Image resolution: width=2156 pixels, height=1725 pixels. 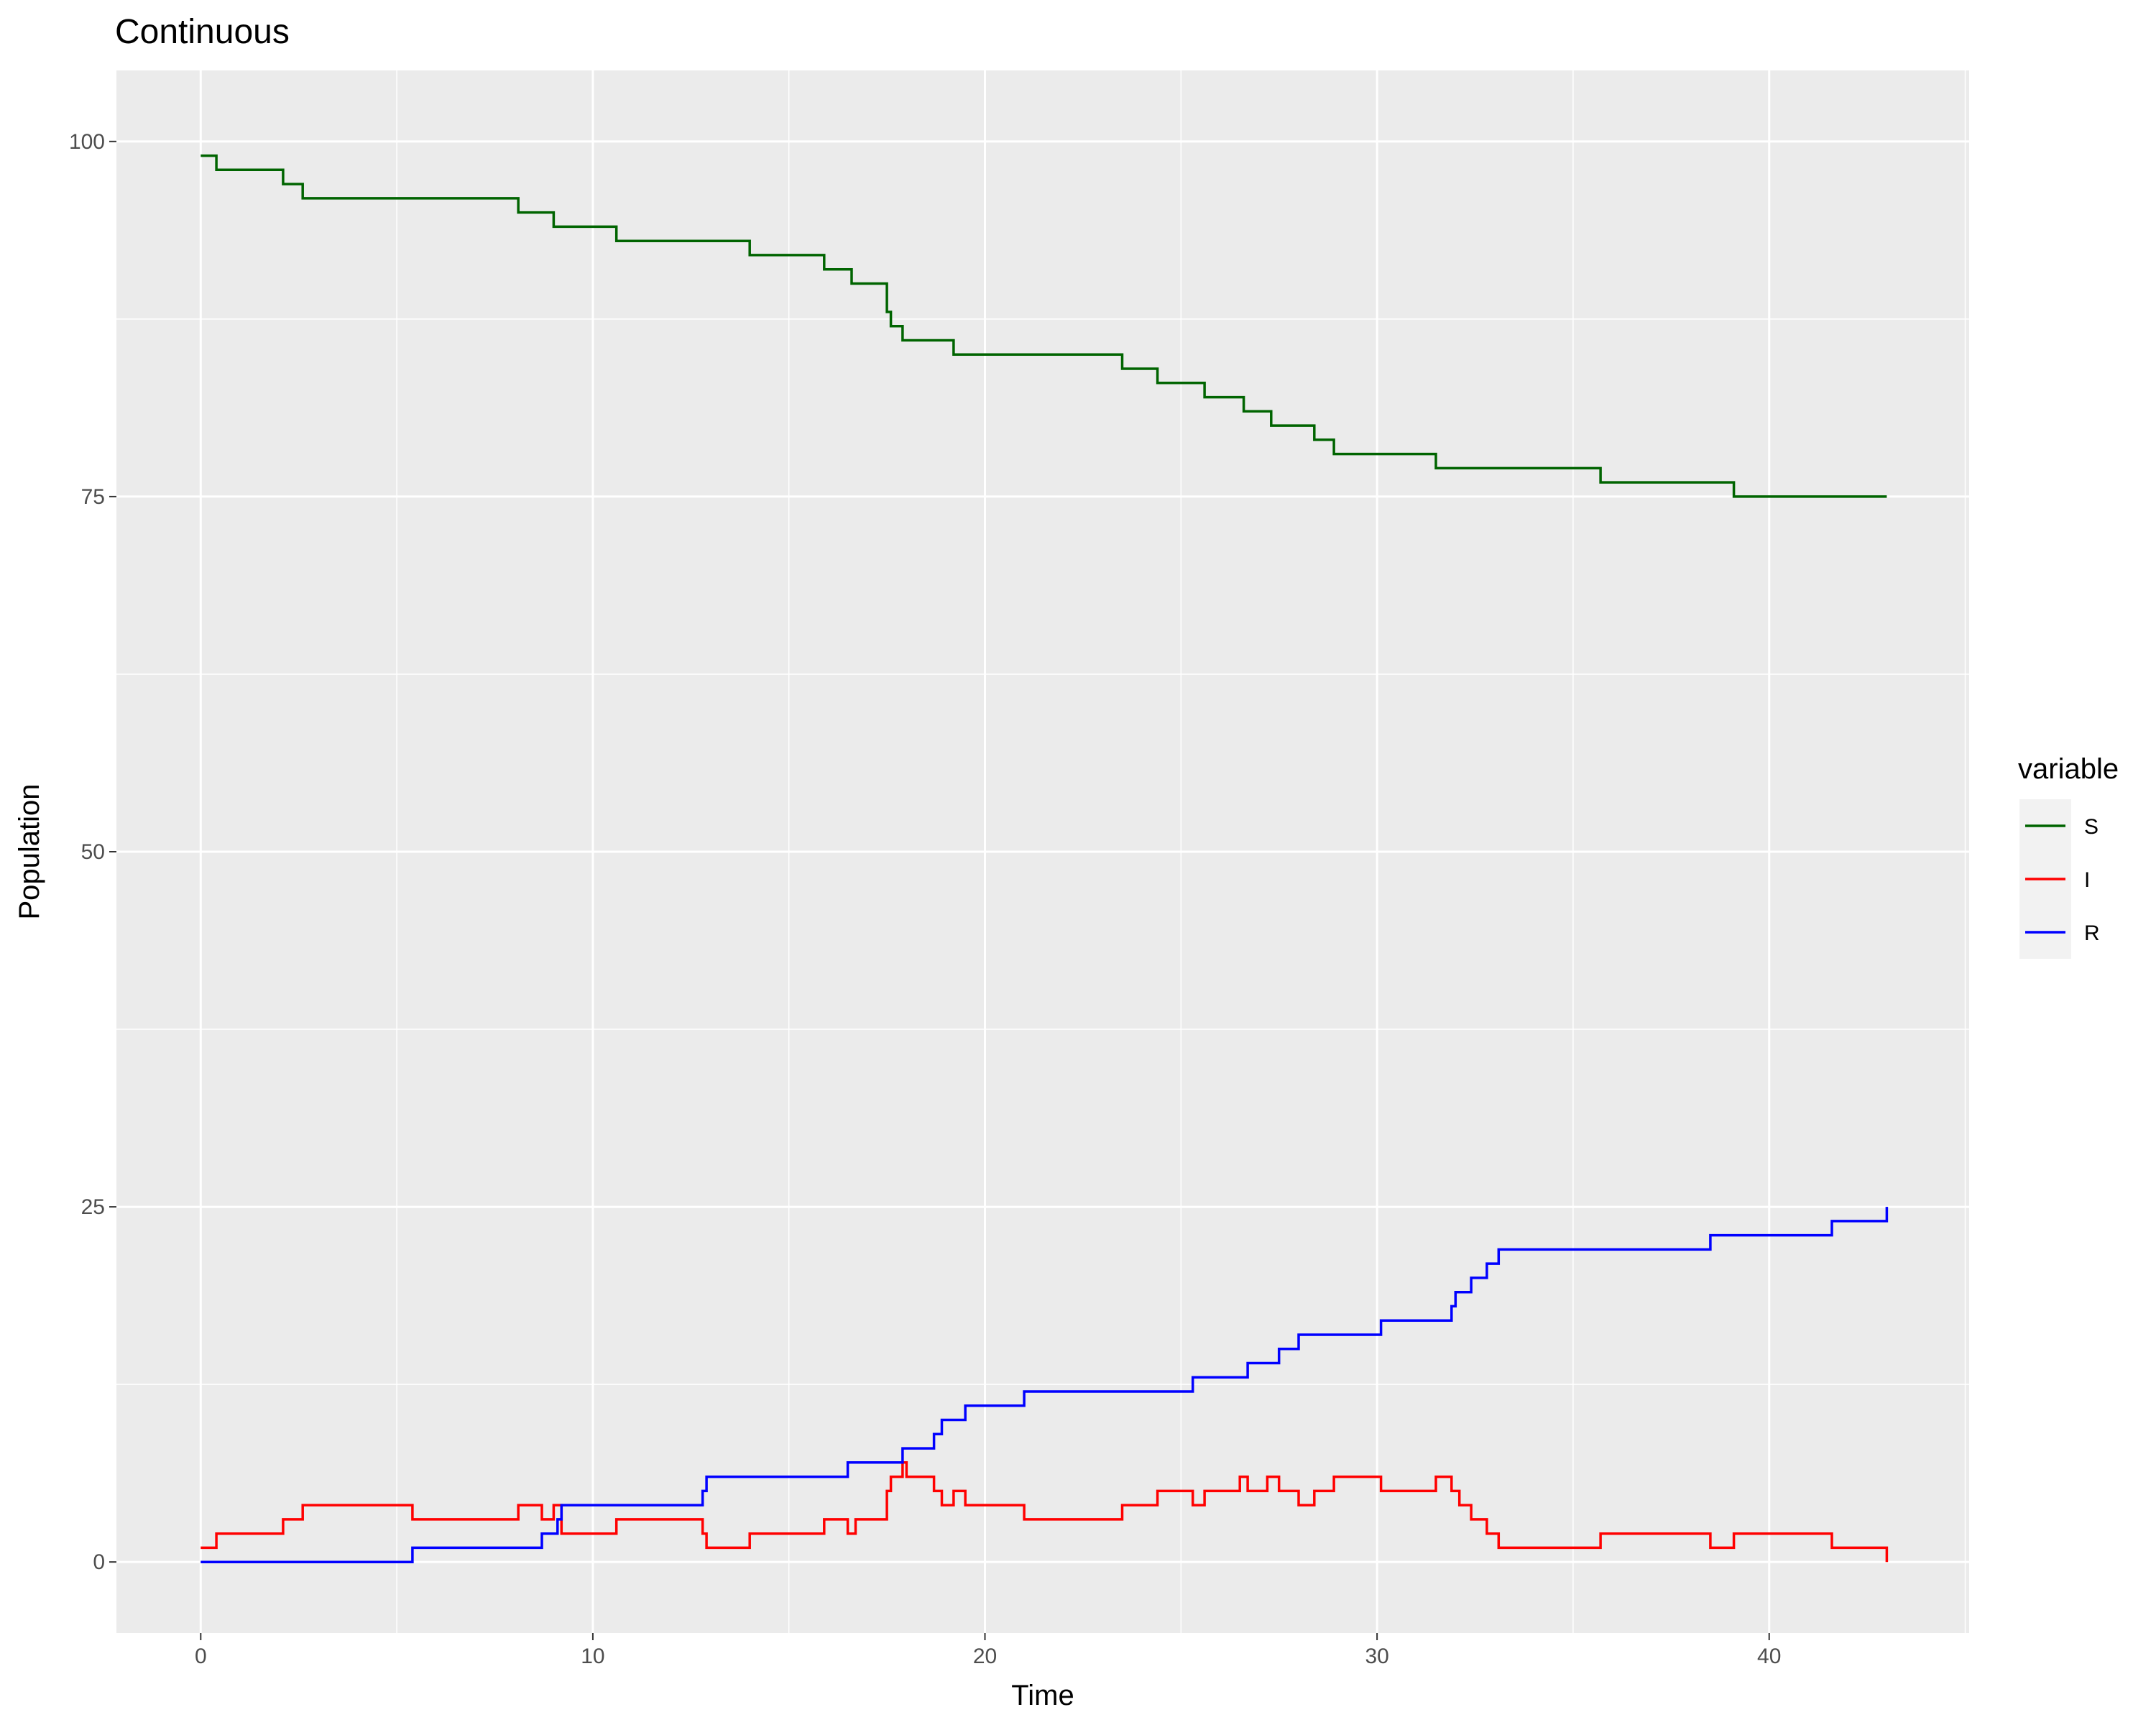 What do you see at coordinates (203, 32) in the screenshot?
I see `chart-title: Continuous` at bounding box center [203, 32].